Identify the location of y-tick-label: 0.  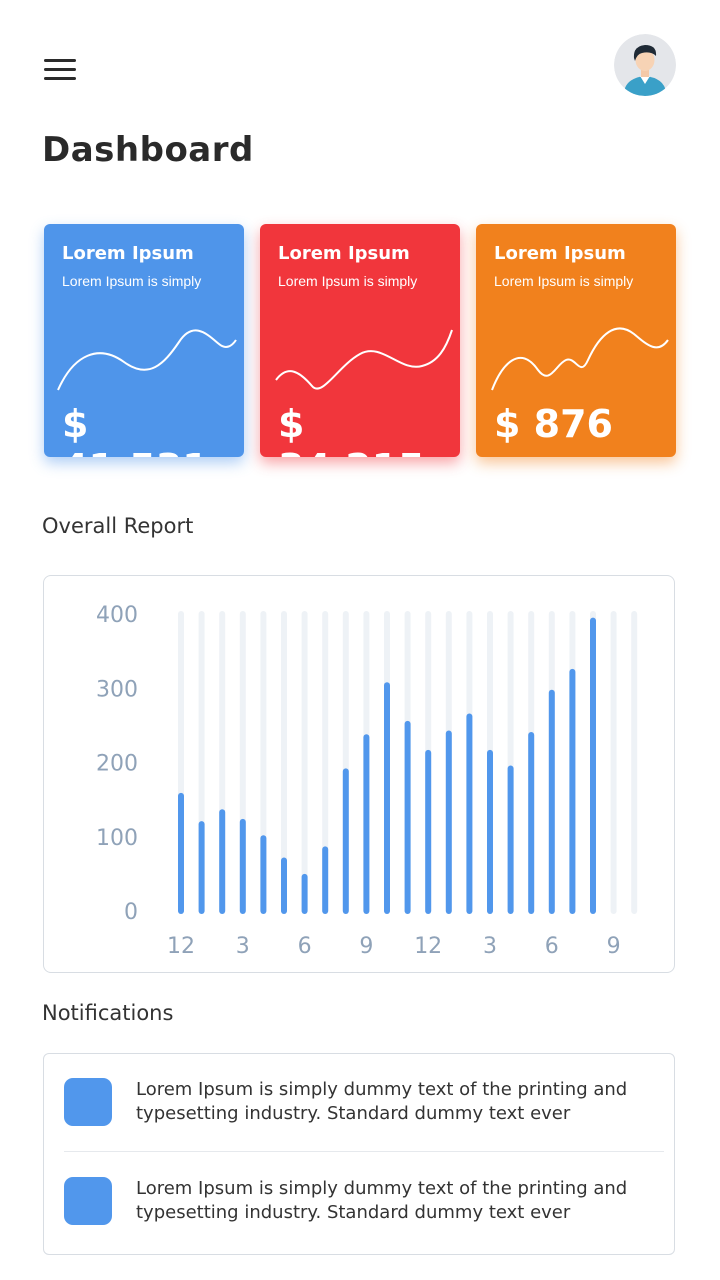
(131, 912).